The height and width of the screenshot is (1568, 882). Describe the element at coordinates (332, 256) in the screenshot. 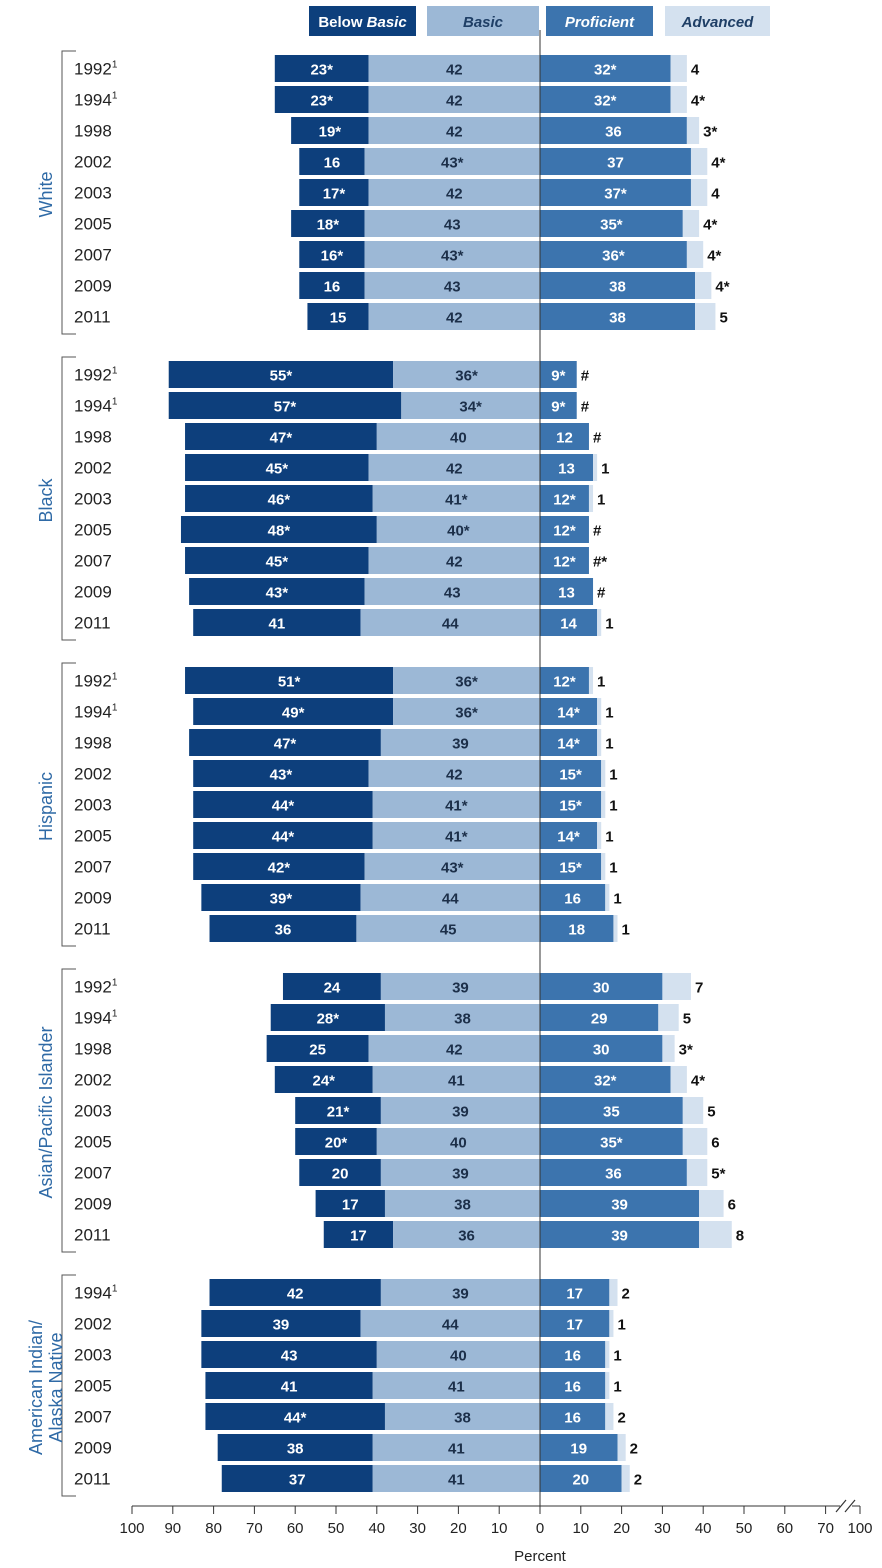

I see `data-label-below-basic: 16*` at that location.